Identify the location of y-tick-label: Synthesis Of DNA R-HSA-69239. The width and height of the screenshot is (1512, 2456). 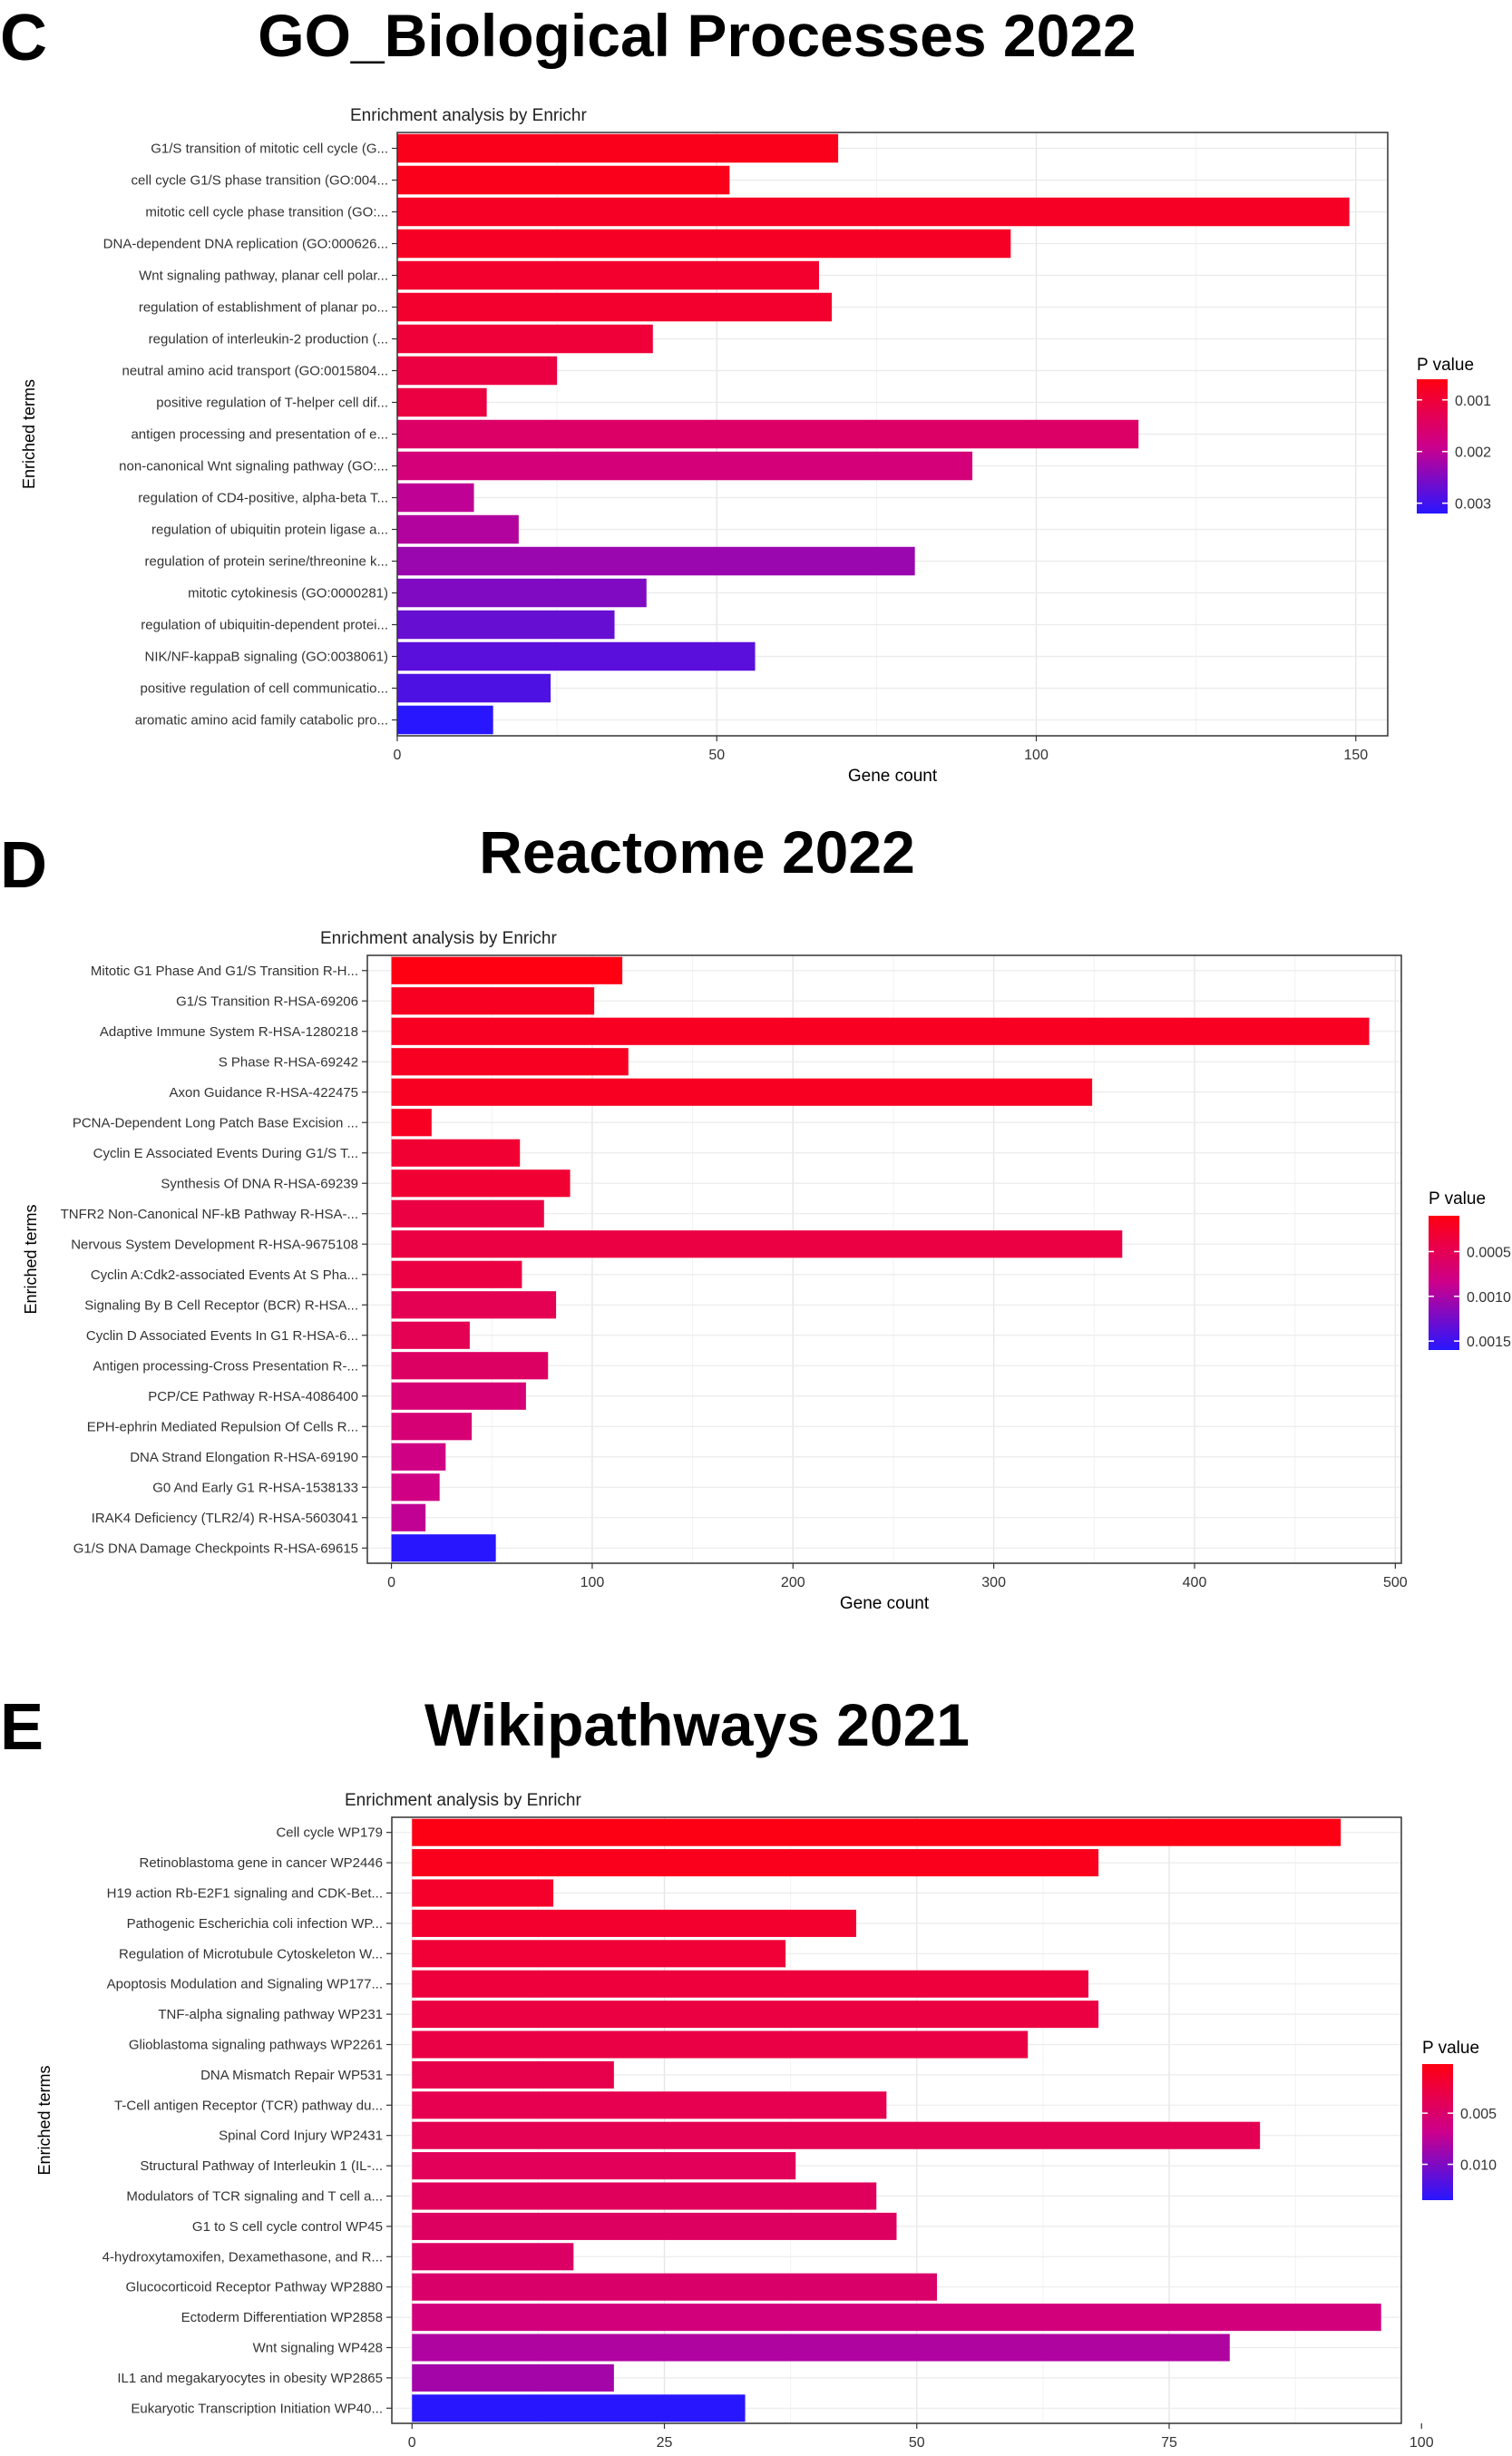
(259, 1183).